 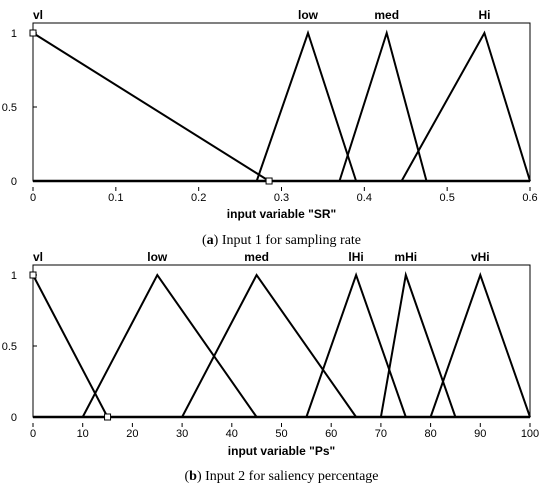 What do you see at coordinates (447, 198) in the screenshot?
I see `x-tick-label: 0.5` at bounding box center [447, 198].